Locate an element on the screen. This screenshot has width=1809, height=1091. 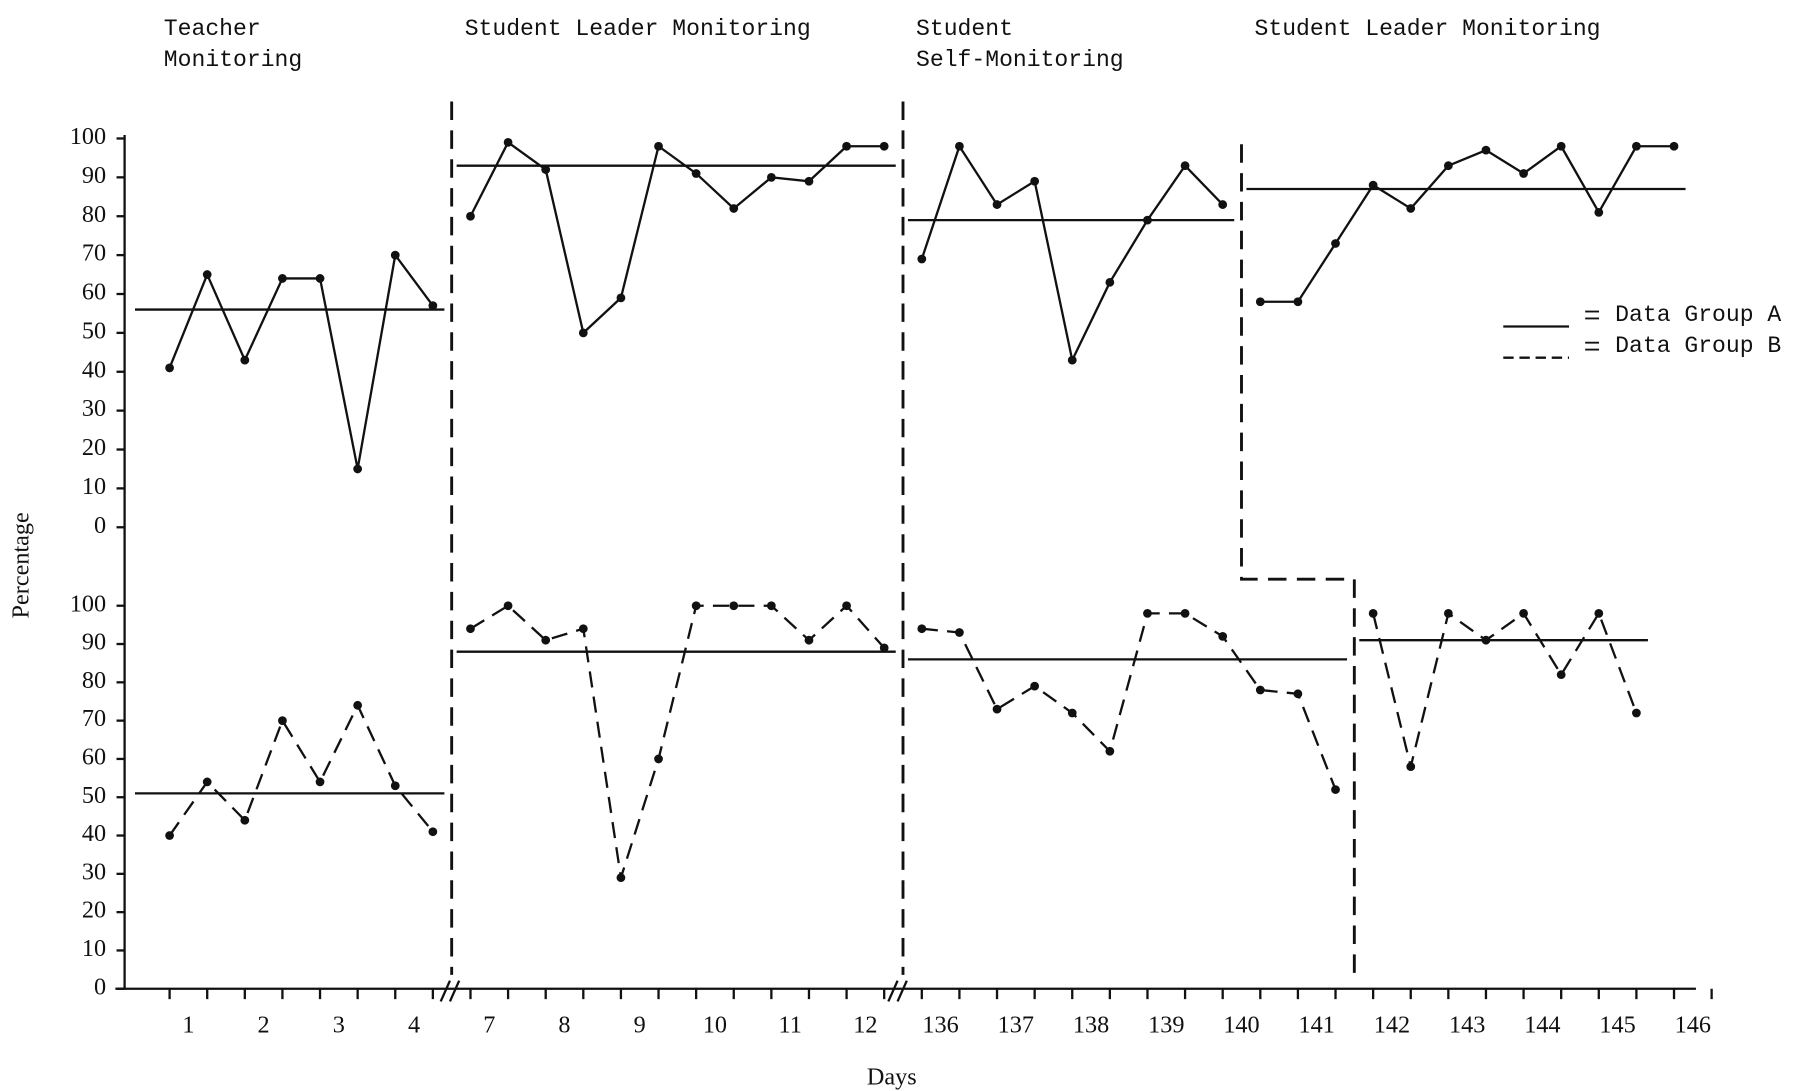
y-tick-label: 50 is located at coordinates (94, 330).